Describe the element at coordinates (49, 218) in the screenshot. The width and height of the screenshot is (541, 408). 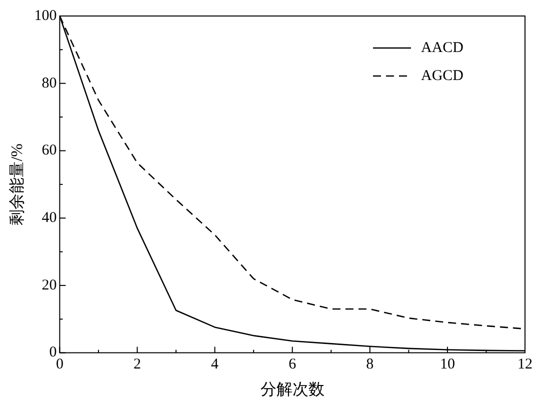
I see `y-tick-label: 40` at that location.